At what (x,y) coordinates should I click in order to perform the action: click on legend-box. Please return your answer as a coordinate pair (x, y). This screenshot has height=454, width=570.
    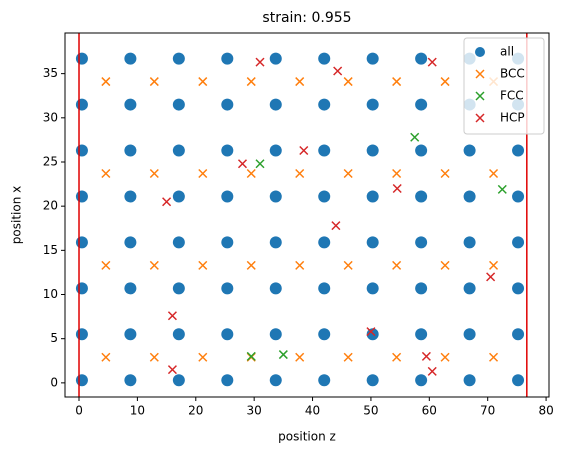
    Looking at the image, I should click on (504, 86).